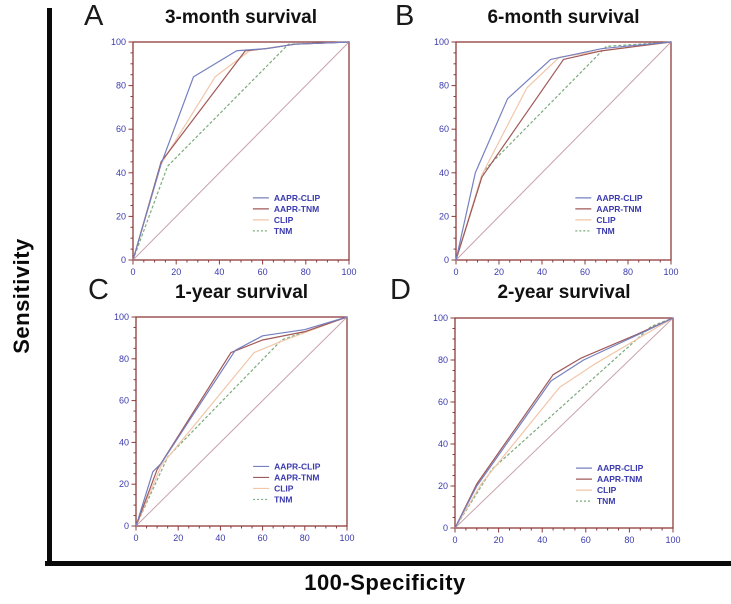  What do you see at coordinates (98, 290) in the screenshot?
I see `panel-letter-c: C` at bounding box center [98, 290].